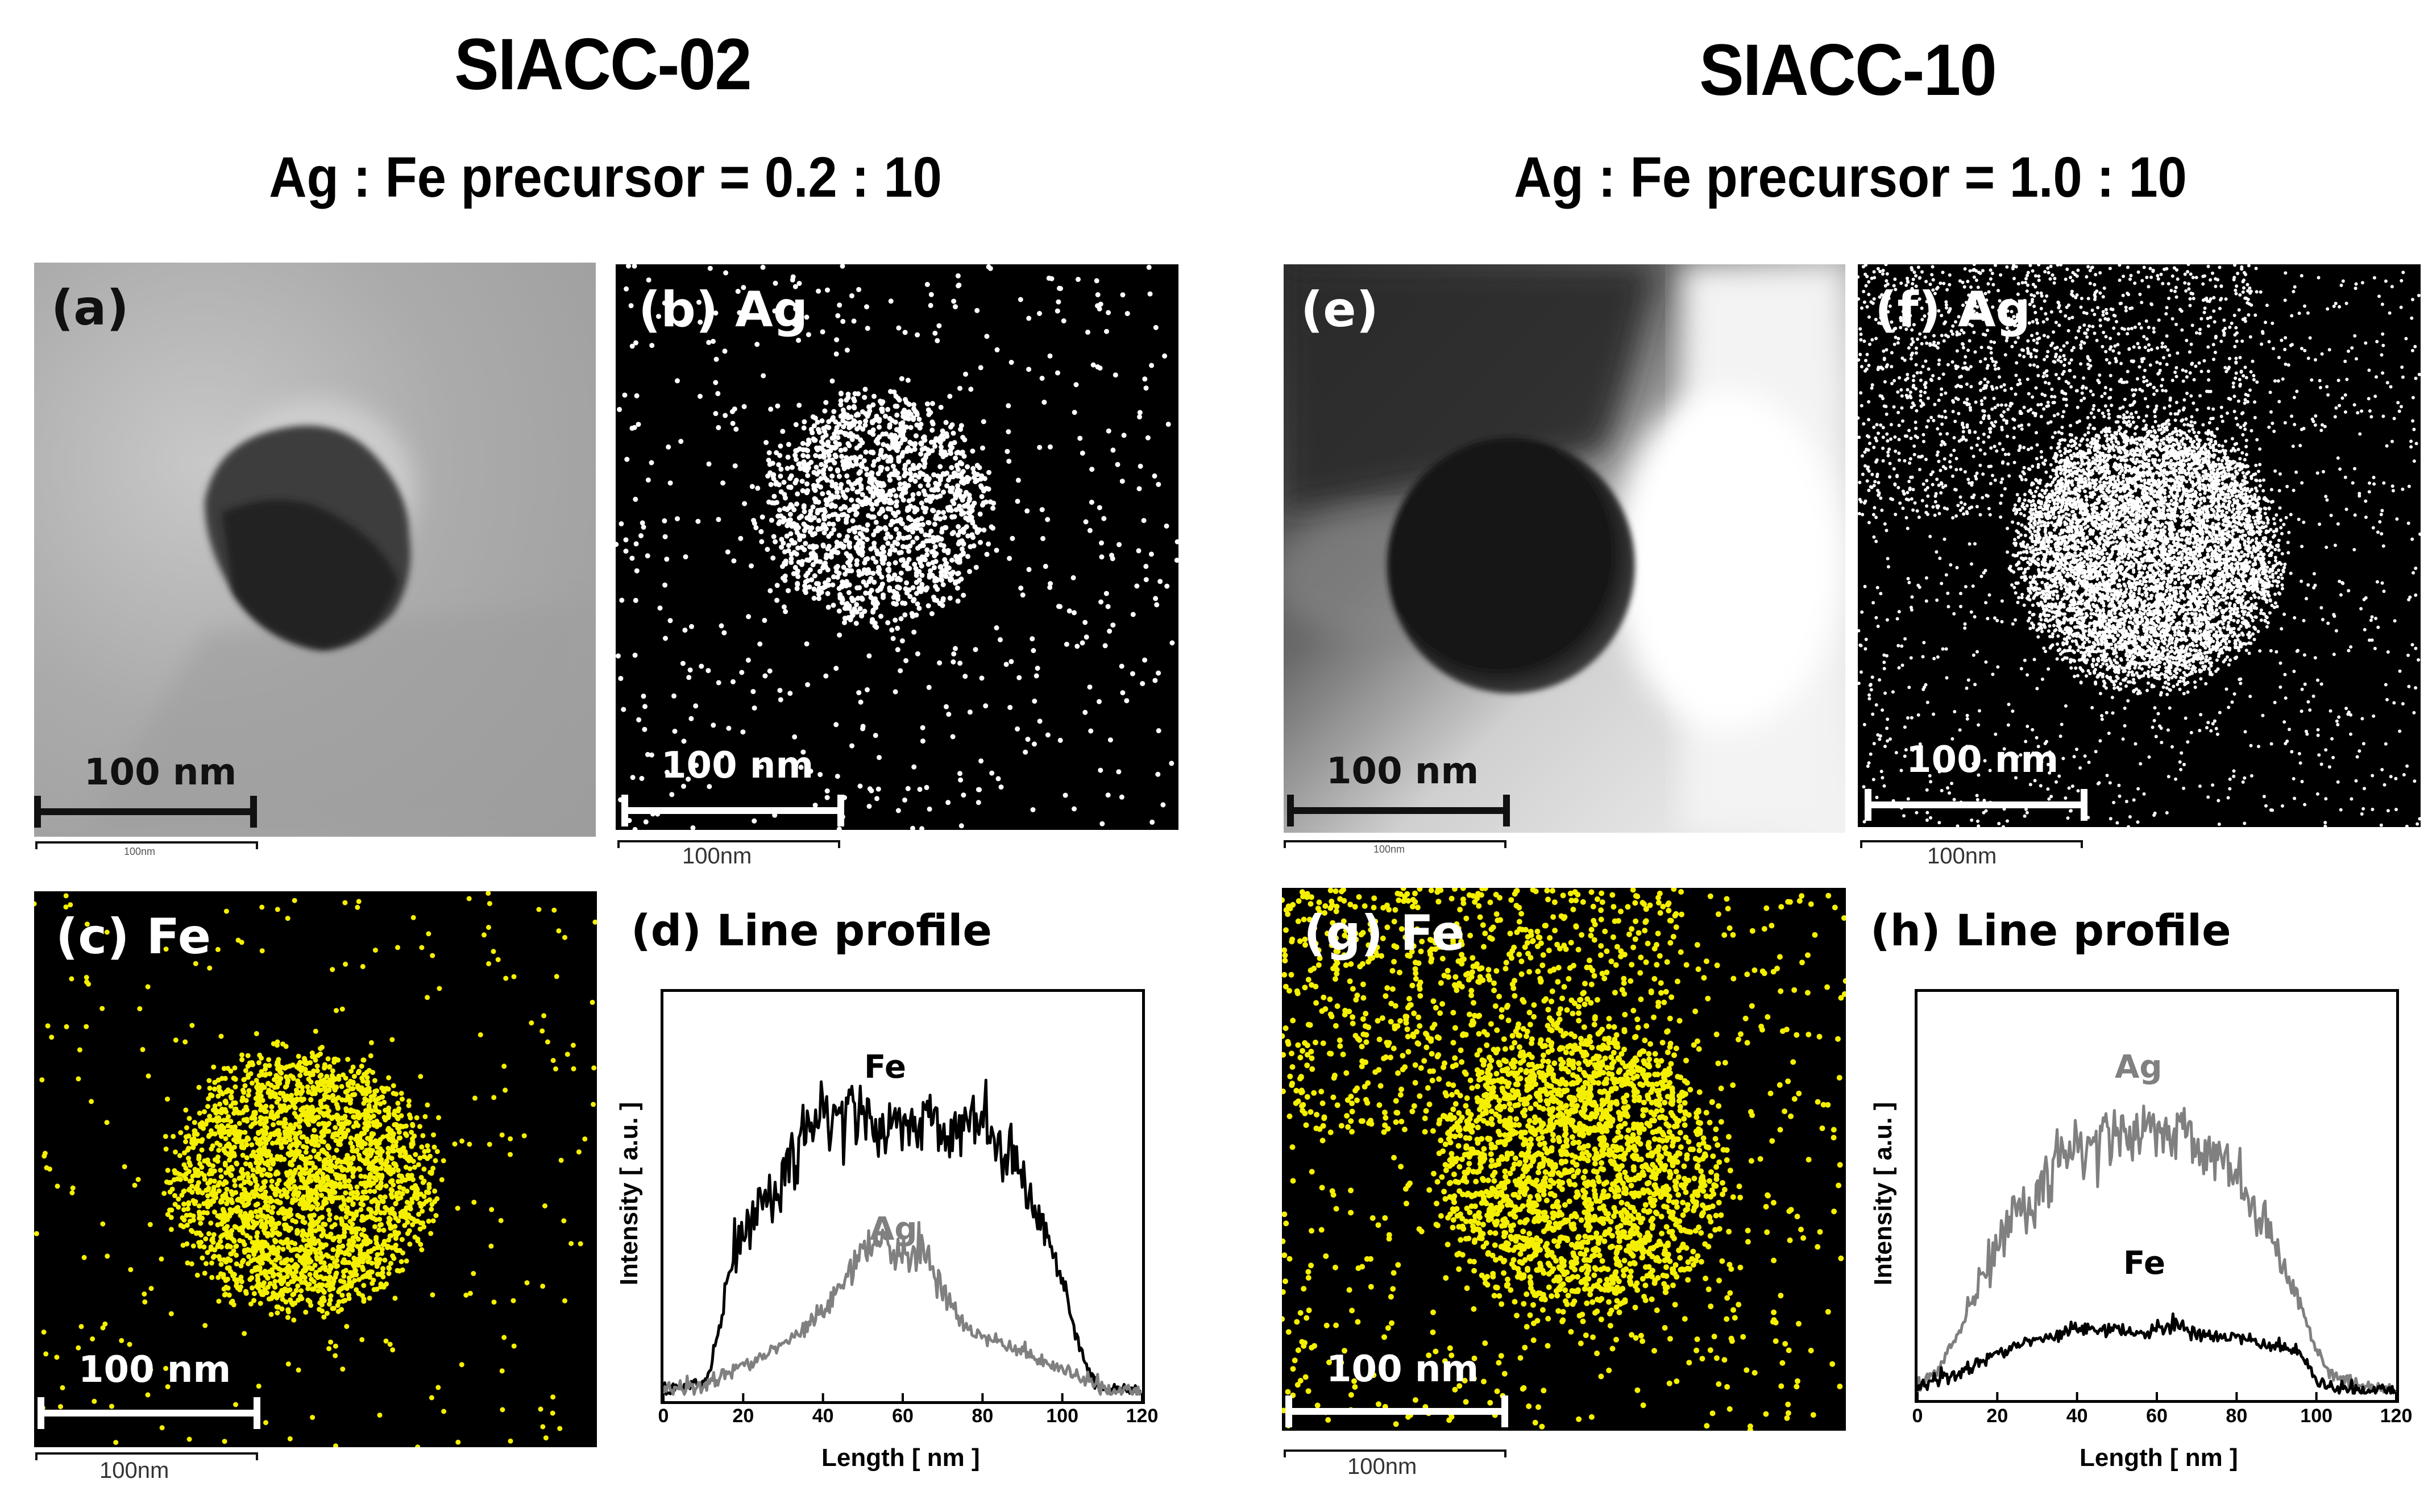 Image resolution: width=2428 pixels, height=1512 pixels. I want to click on panel-label-e: (e), so click(1340, 309).